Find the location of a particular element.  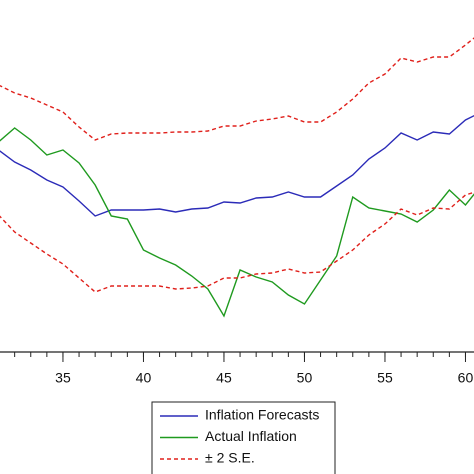

legend-label: ± 2 S.E. is located at coordinates (230, 458).